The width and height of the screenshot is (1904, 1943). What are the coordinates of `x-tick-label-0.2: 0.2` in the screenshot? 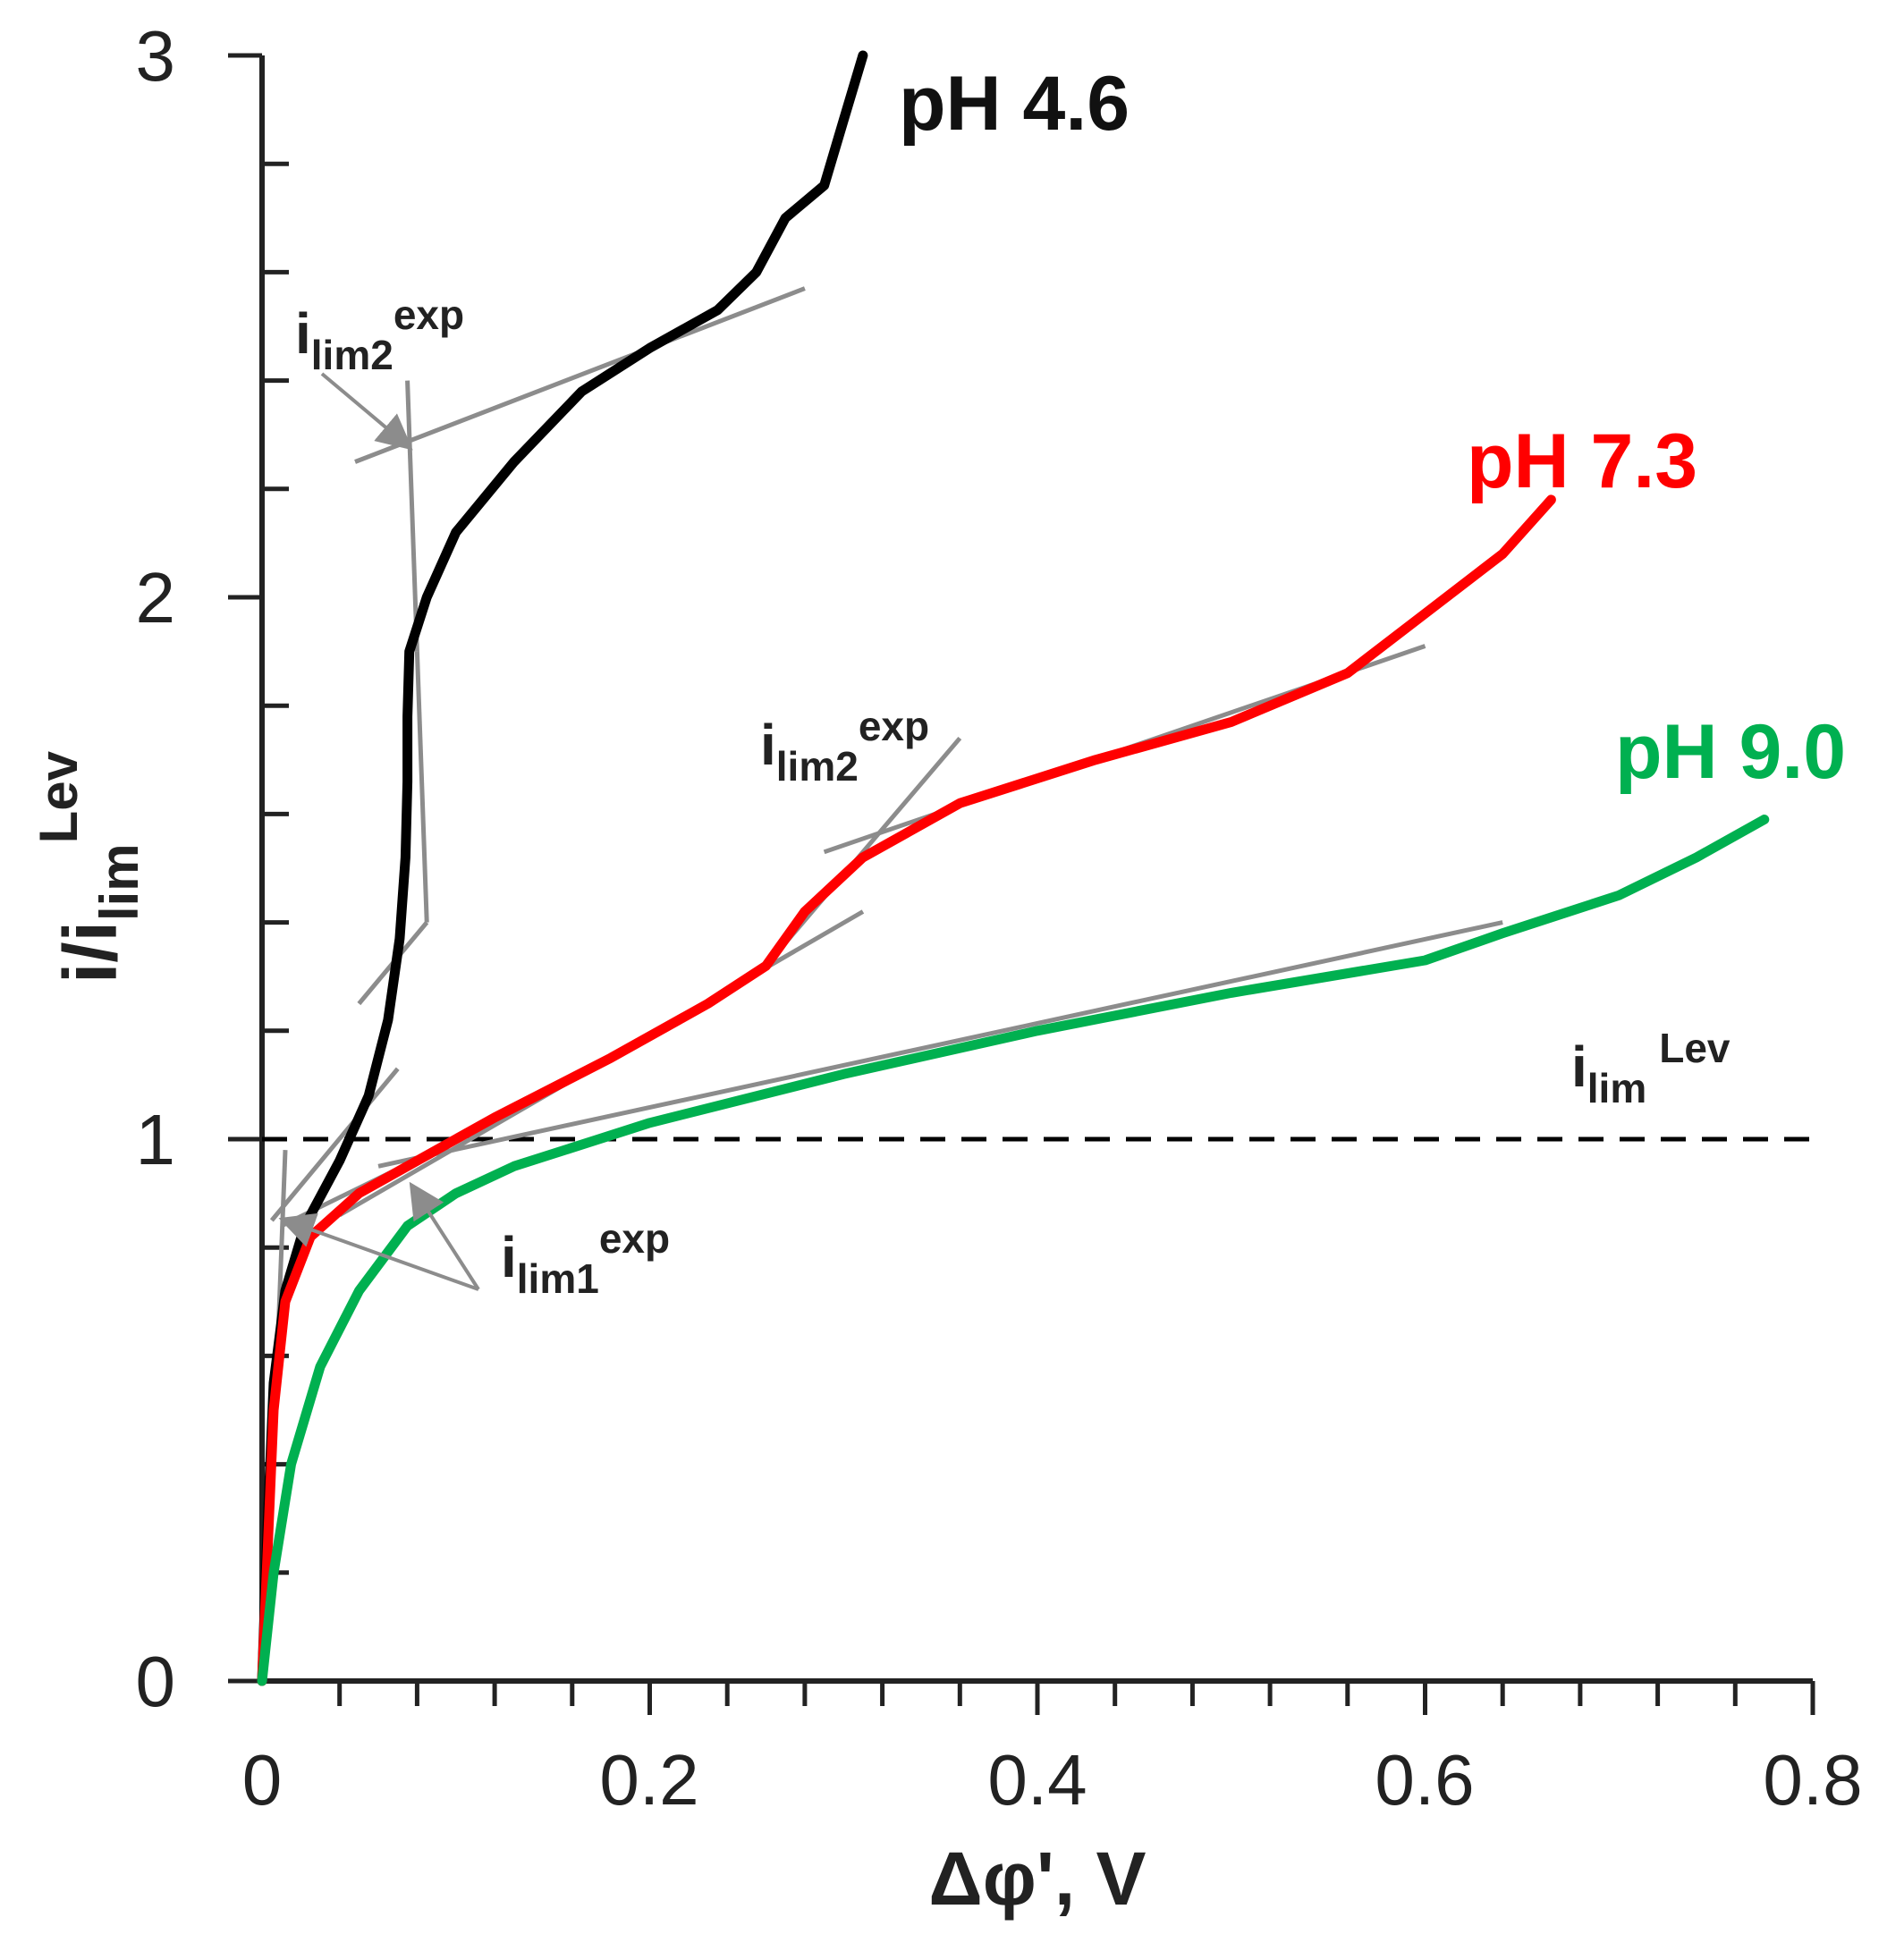 It's located at (648, 1780).